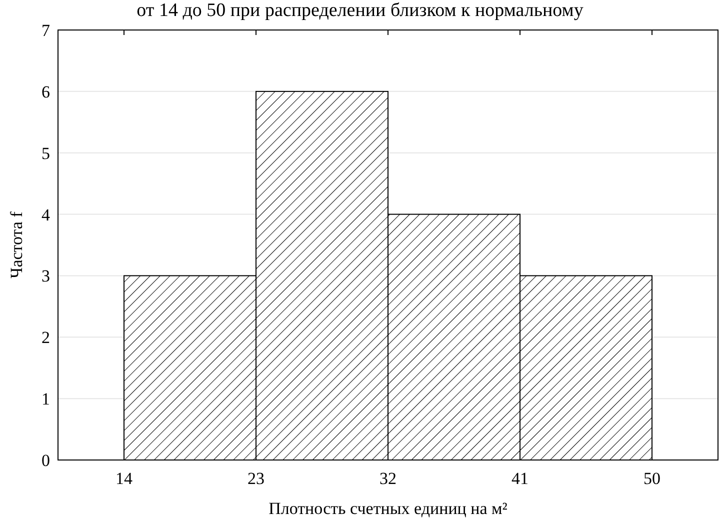 The width and height of the screenshot is (720, 524). What do you see at coordinates (46, 399) in the screenshot?
I see `y-tick-label: 1` at bounding box center [46, 399].